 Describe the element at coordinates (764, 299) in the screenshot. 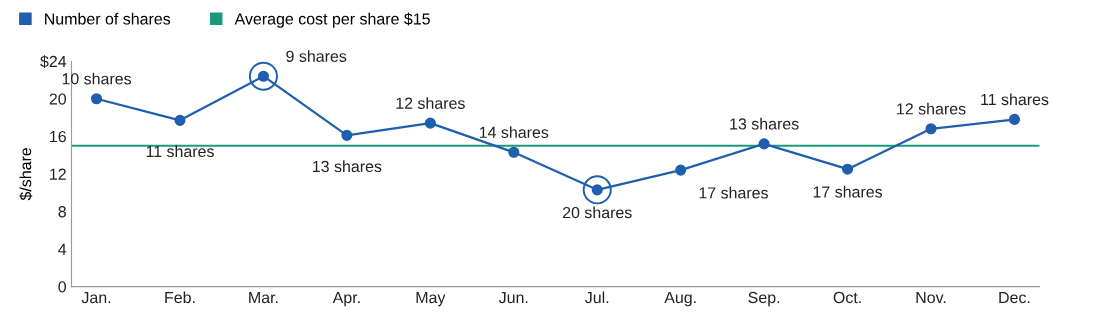

I see `x-tick-label: Sep.` at that location.